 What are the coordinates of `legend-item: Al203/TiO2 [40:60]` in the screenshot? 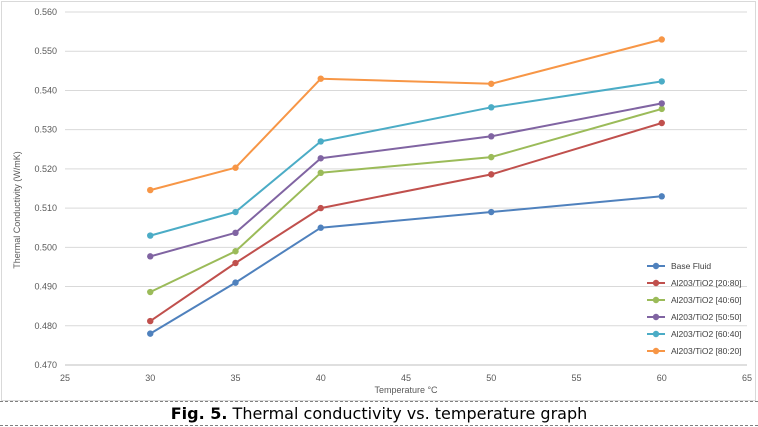 It's located at (694, 300).